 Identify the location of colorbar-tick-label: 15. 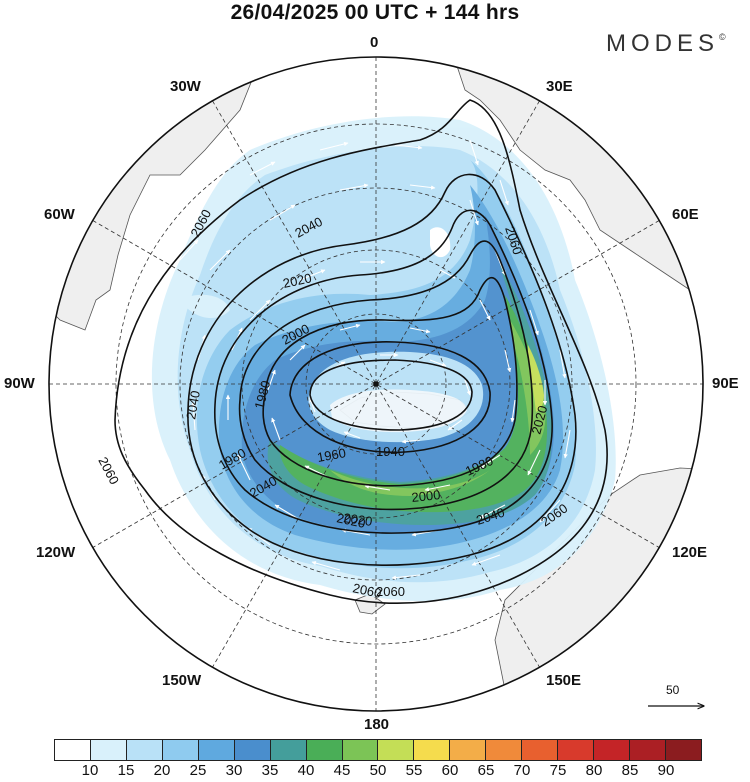
(126, 770).